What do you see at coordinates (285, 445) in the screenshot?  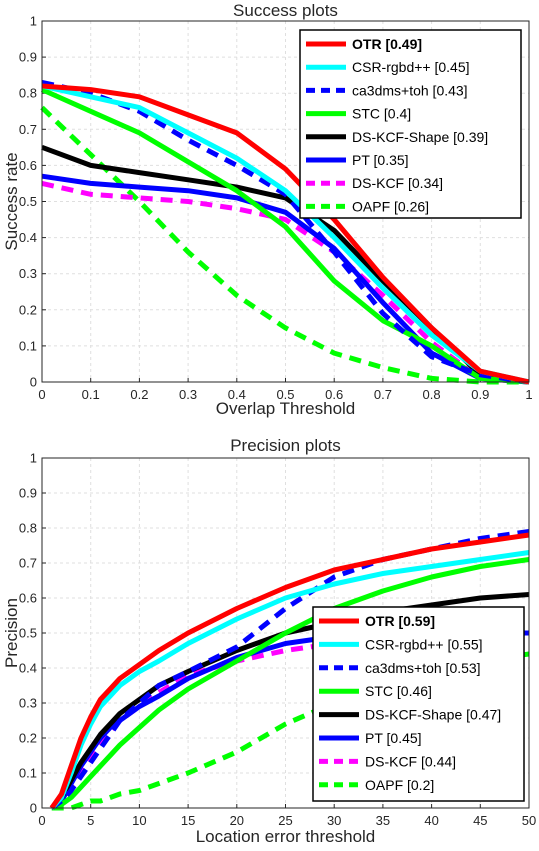 I see `chart-title: Precision plots` at bounding box center [285, 445].